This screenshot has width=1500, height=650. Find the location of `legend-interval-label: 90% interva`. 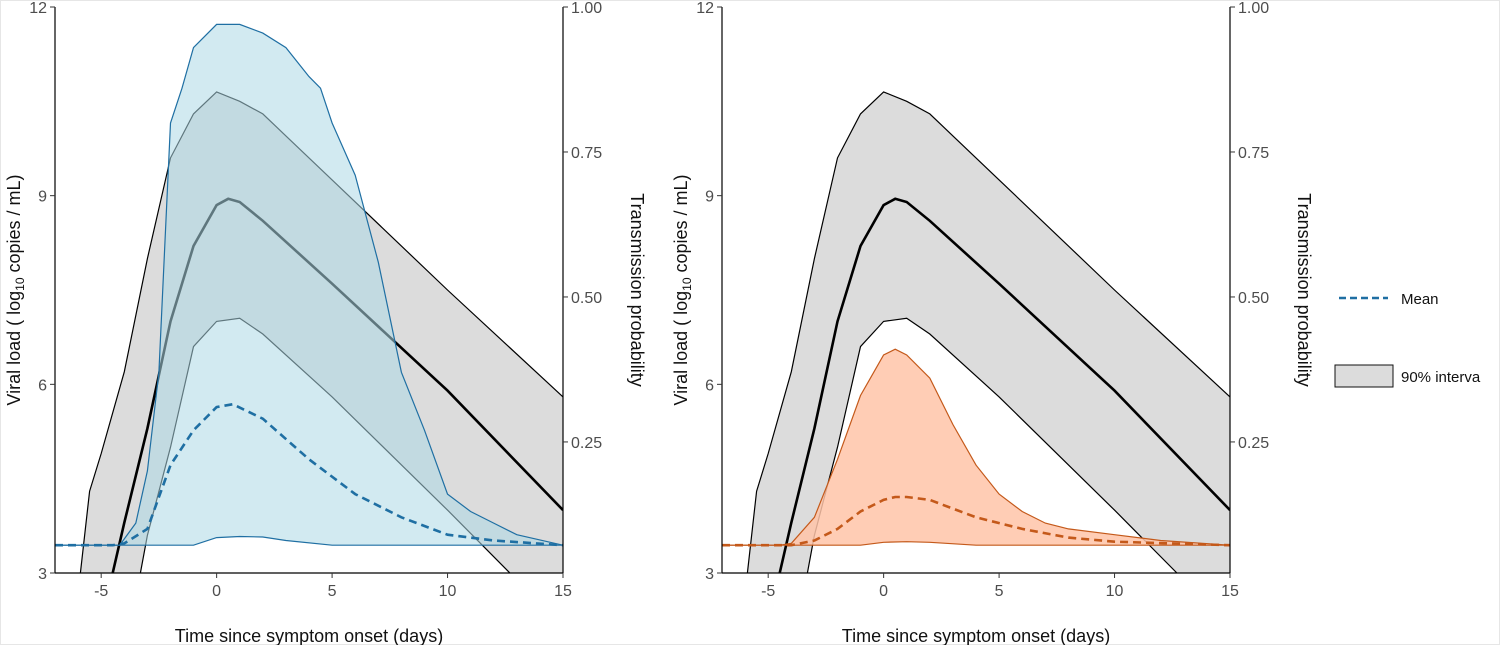

legend-interval-label: 90% interva is located at coordinates (1441, 377).